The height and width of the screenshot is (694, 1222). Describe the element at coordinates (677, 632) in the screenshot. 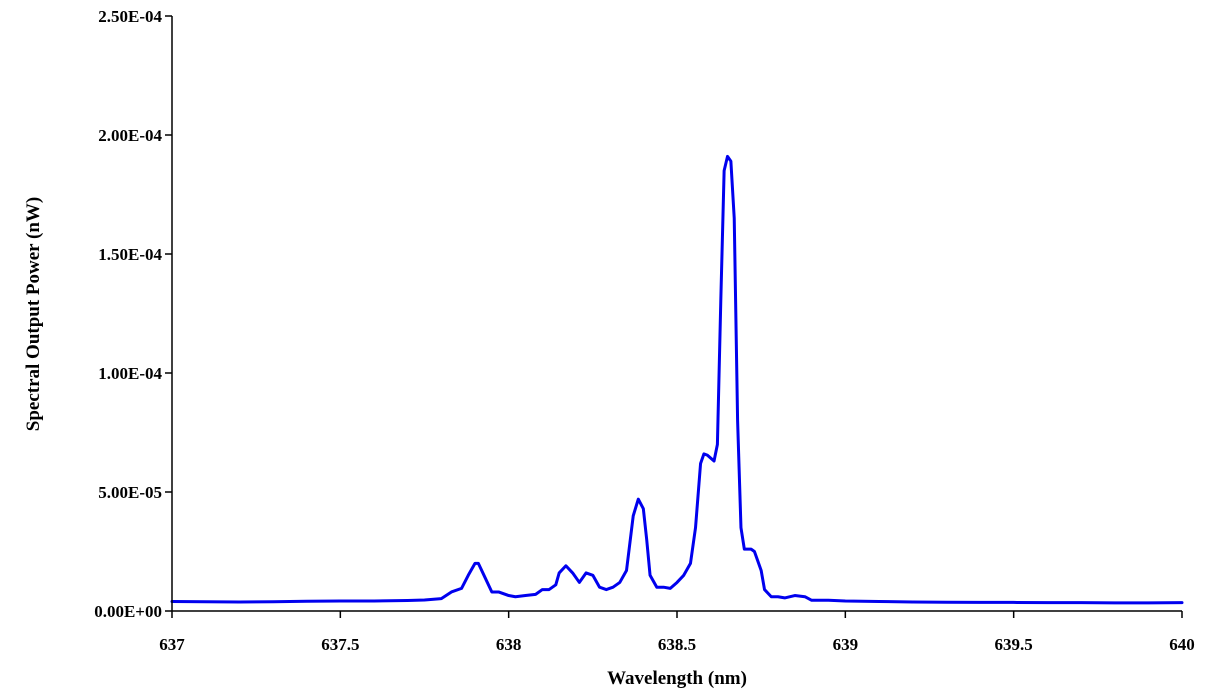

I see `x-ticks: 637 637.5 638 638.5 639 639.5 640` at that location.